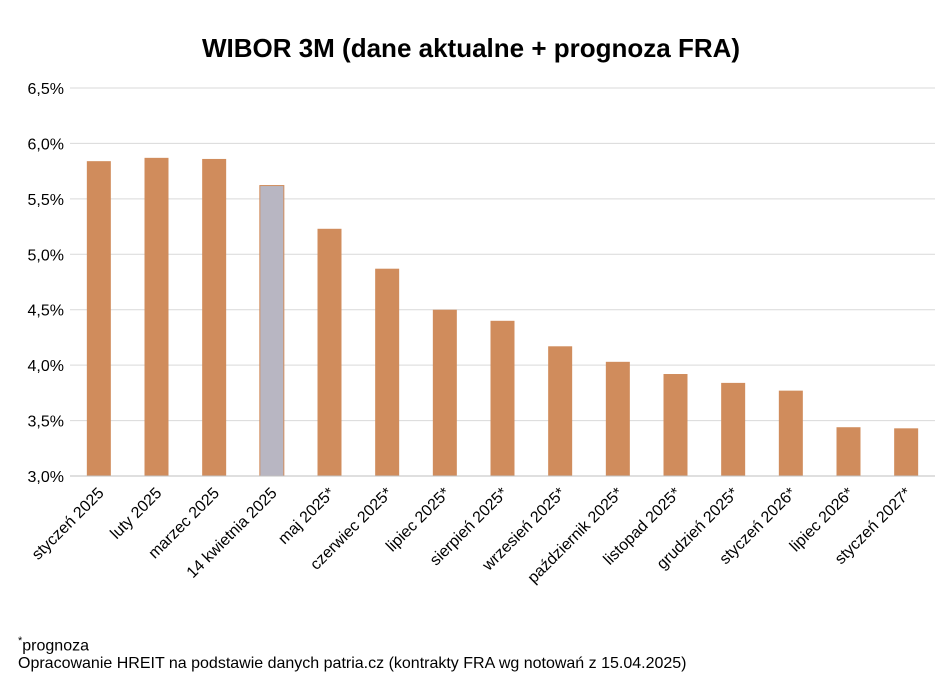 The image size is (943, 692). Describe the element at coordinates (46, 200) in the screenshot. I see `y-tick-label: 5,5%` at that location.